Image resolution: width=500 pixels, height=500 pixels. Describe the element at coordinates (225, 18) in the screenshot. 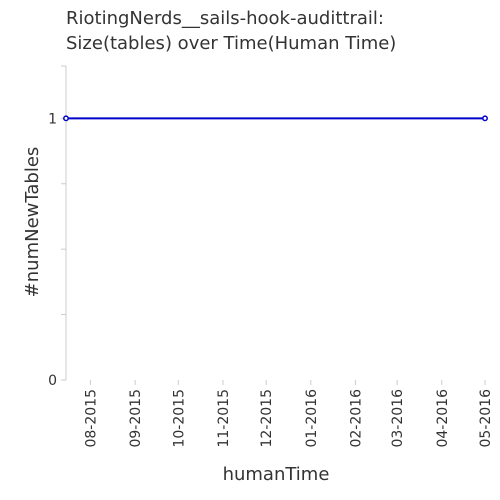

I see `chart-title-line-1: RiotingNerds__sails-hook-audittrail:` at that location.